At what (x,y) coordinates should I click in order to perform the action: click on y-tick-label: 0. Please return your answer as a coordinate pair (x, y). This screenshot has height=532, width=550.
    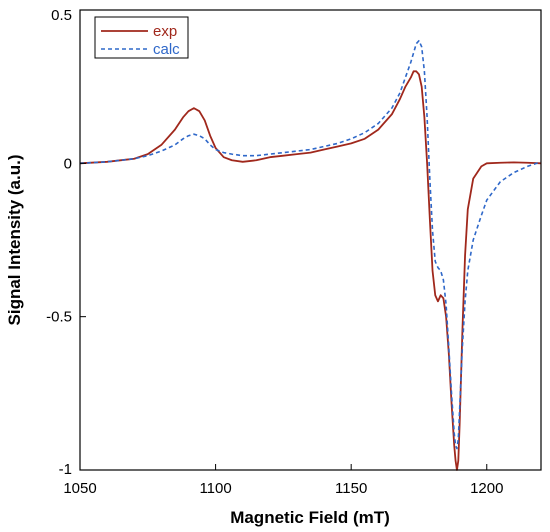
    Looking at the image, I should click on (68, 163).